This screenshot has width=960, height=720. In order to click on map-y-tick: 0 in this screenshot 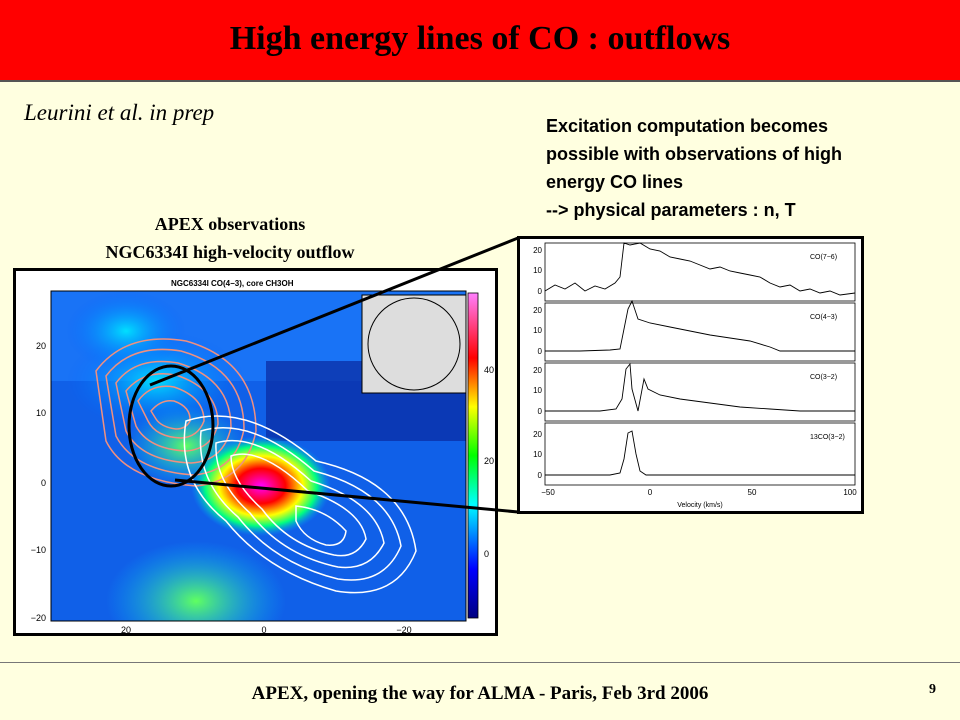, I will do `click(43, 483)`.